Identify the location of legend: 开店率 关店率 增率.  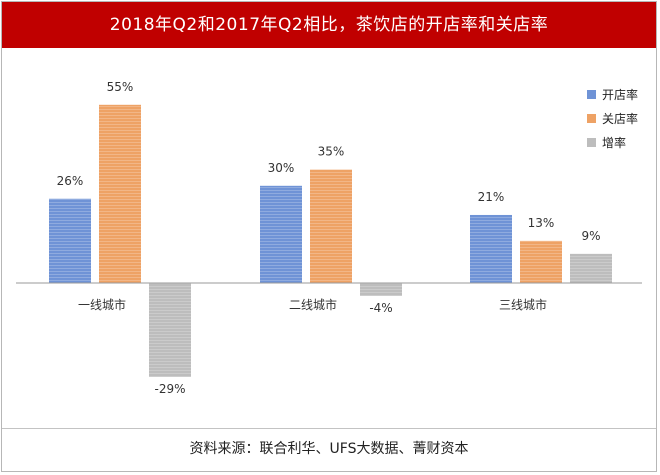
(612, 118).